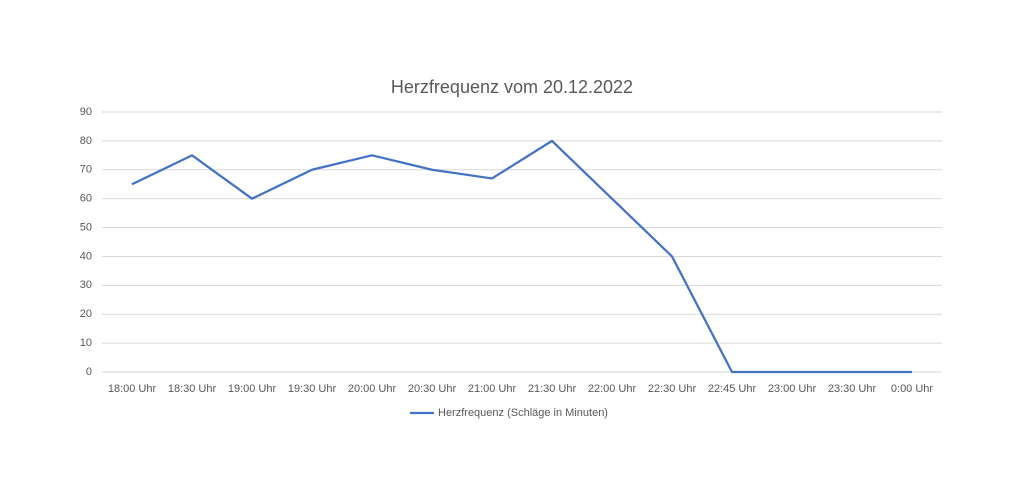 The image size is (1024, 489). What do you see at coordinates (852, 389) in the screenshot?
I see `x-tick-label: 23:30 Uhr` at bounding box center [852, 389].